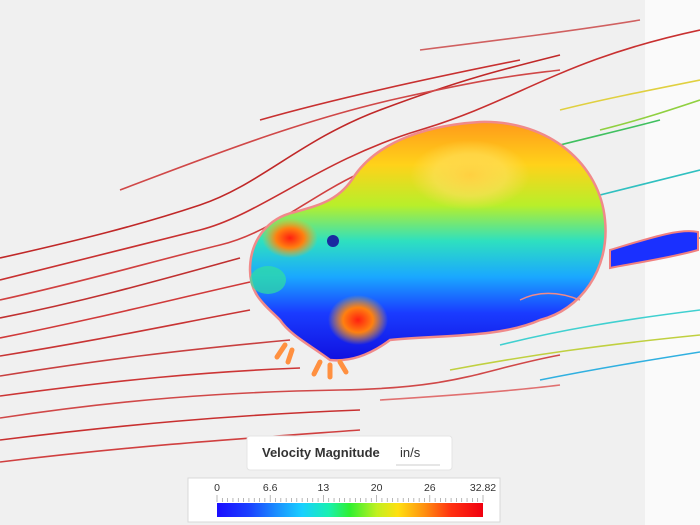 Image resolution: width=700 pixels, height=525 pixels. What do you see at coordinates (321, 452) in the screenshot?
I see `legend-title: Velocity Magnitude` at bounding box center [321, 452].